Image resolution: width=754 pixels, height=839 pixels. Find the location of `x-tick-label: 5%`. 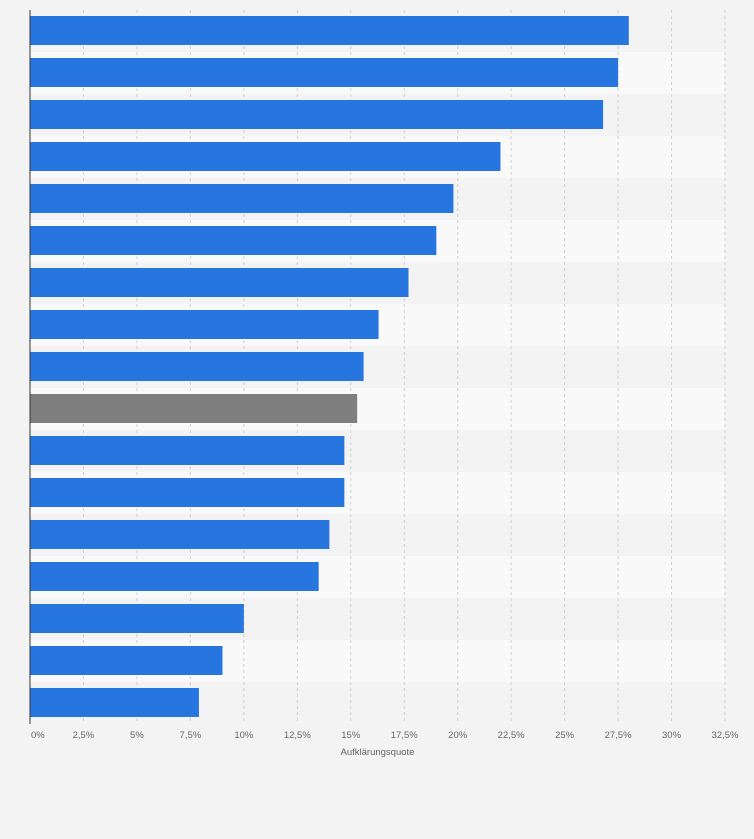

x-tick-label: 5% is located at coordinates (137, 735).